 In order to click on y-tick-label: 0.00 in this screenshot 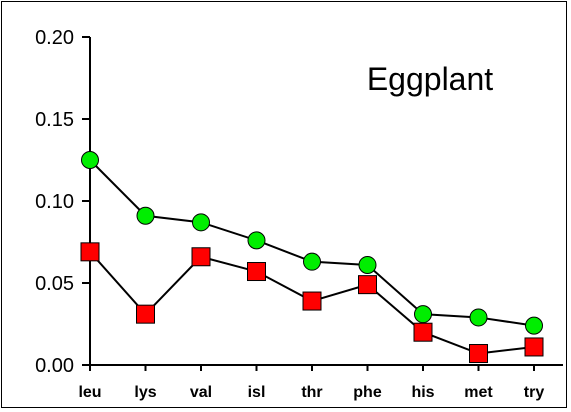, I will do `click(54, 366)`.